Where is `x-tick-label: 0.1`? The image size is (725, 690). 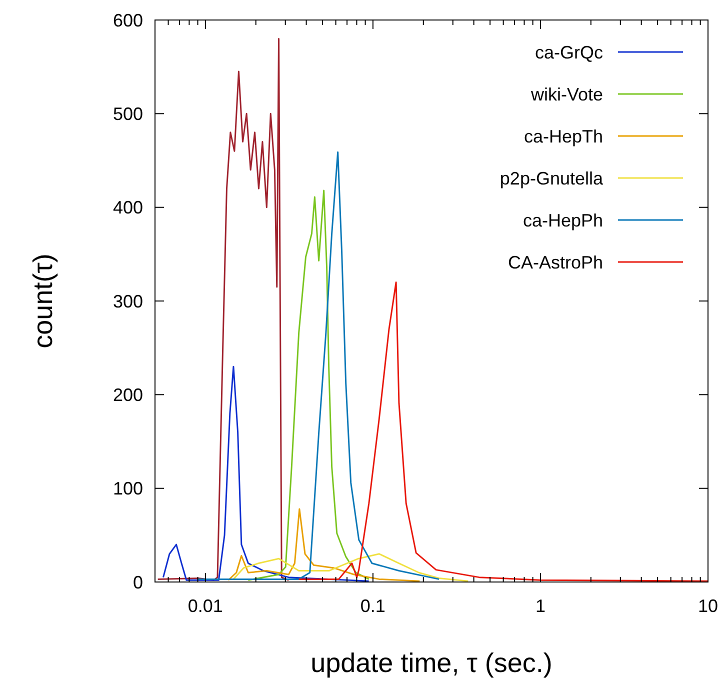 x-tick-label: 0.1 is located at coordinates (373, 606).